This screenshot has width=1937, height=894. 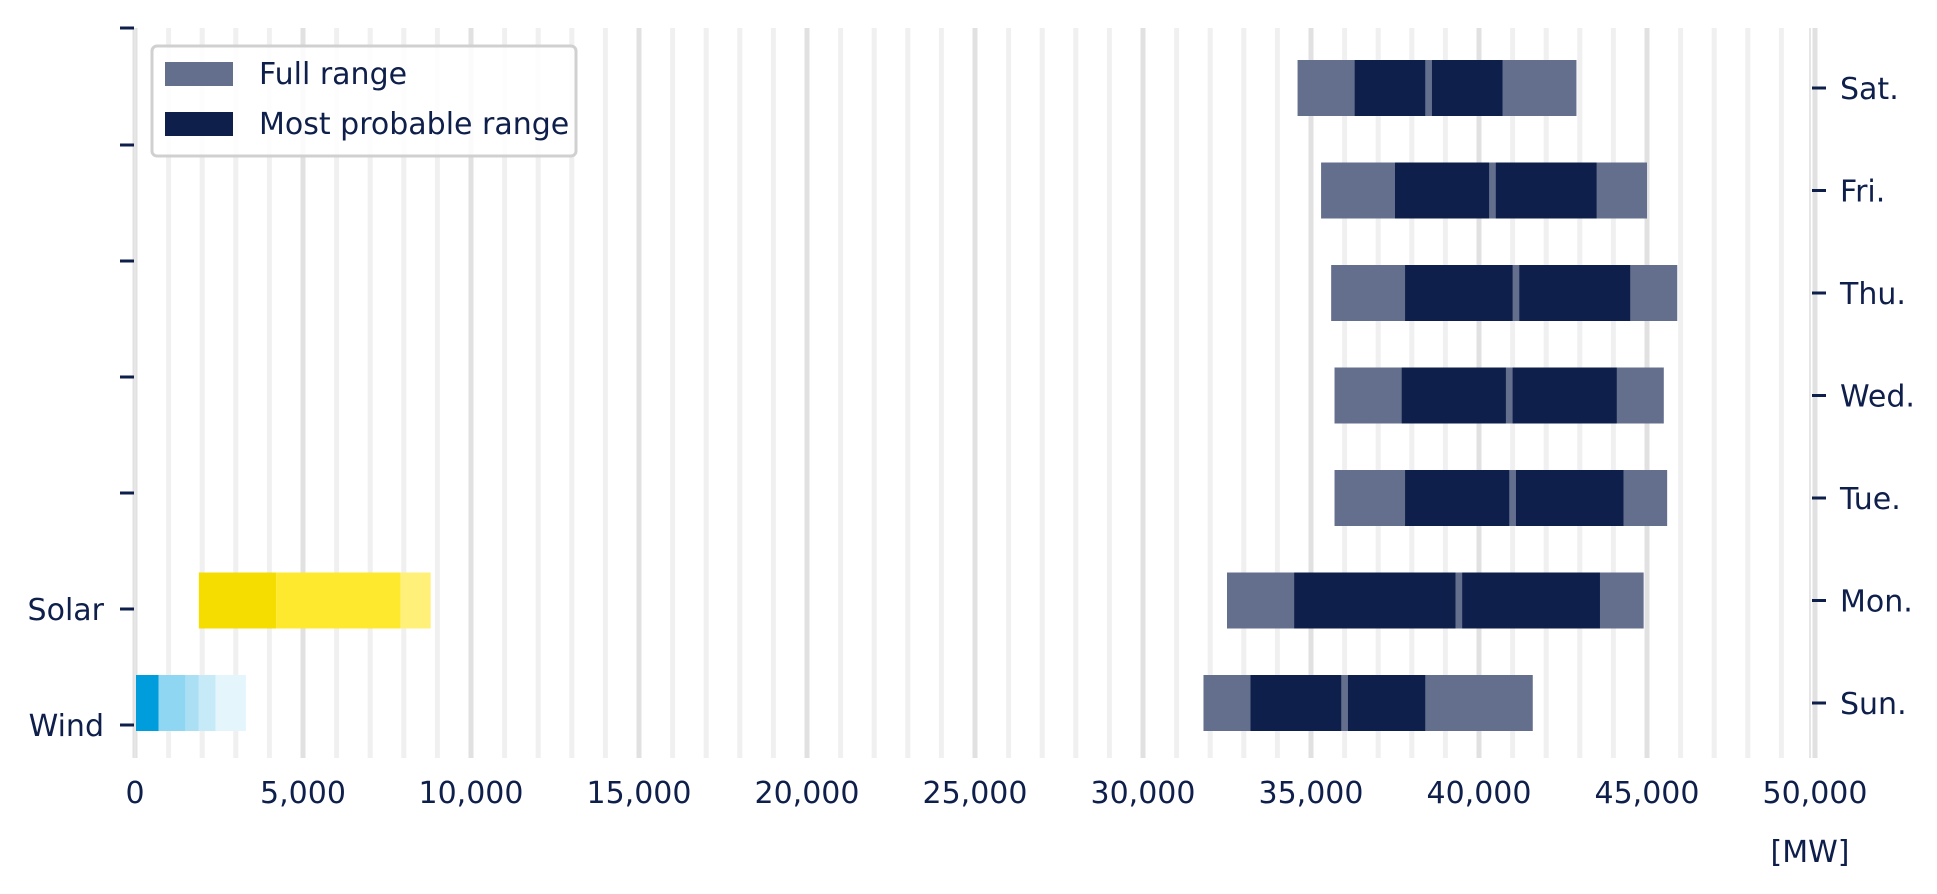 What do you see at coordinates (975, 793) in the screenshot?
I see `x-tick-label: 25,000` at bounding box center [975, 793].